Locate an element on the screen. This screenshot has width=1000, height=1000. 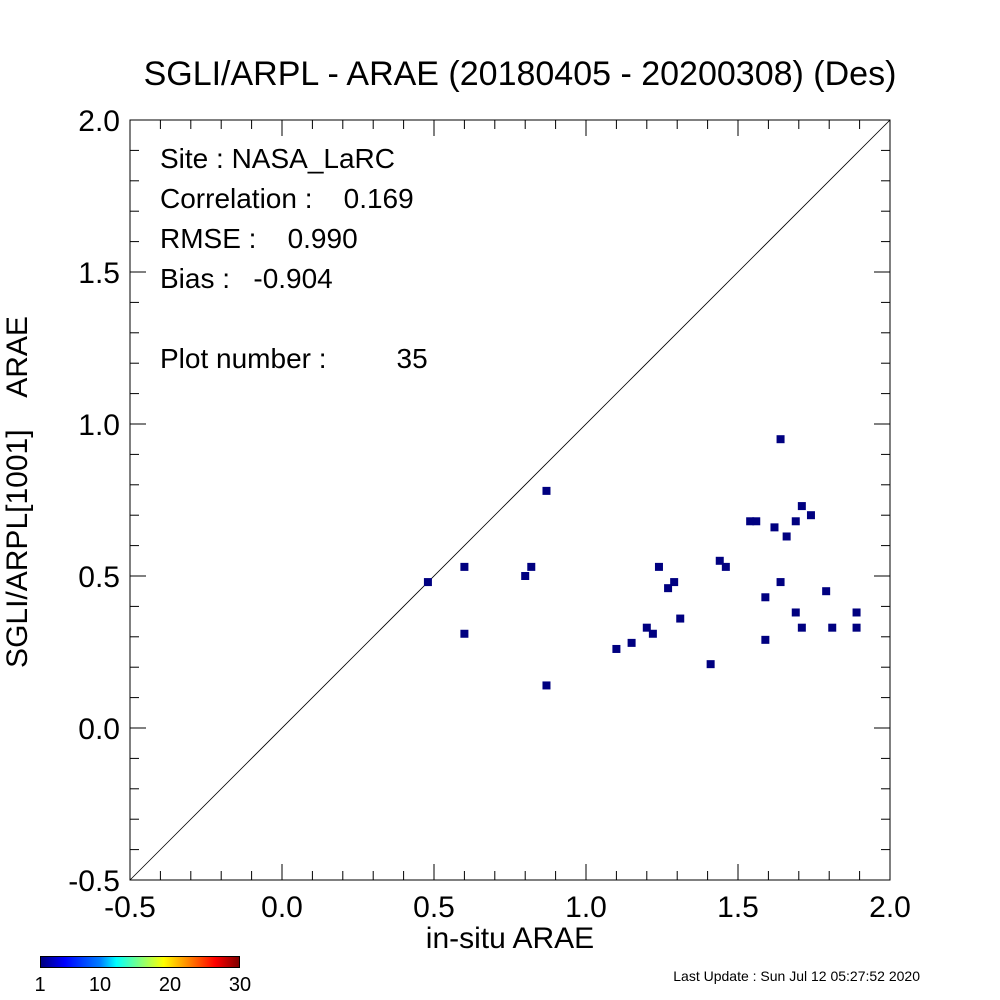
colorbar-tick: 30 is located at coordinates (240, 985).